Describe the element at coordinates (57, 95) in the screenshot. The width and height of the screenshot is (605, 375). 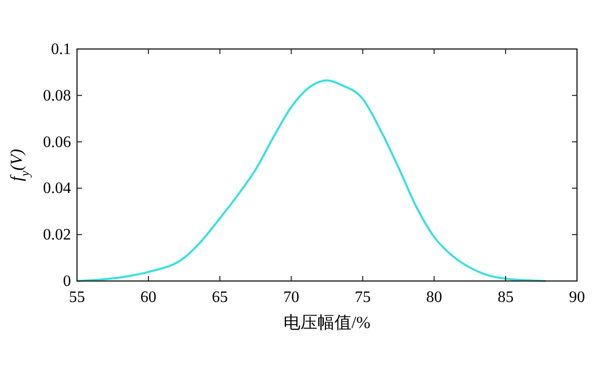
I see `y-tick-label: 0.08` at that location.